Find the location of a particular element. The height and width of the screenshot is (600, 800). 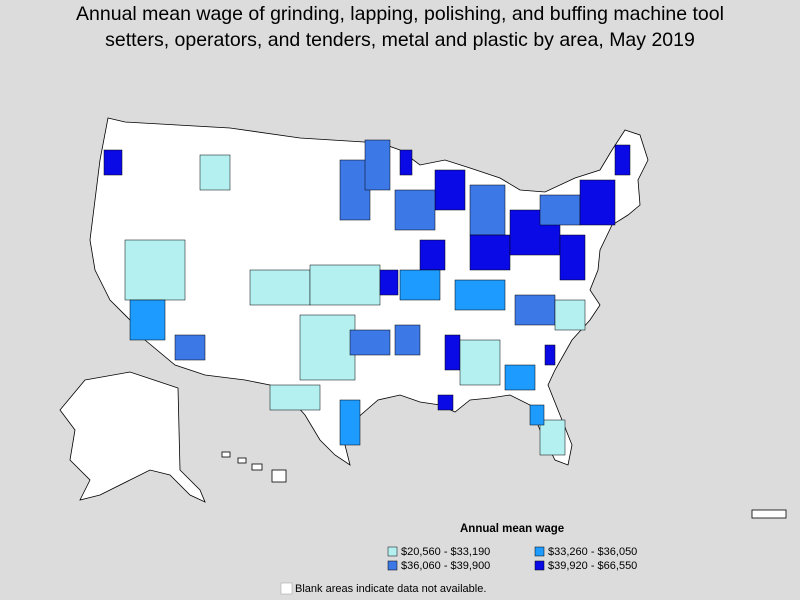

legend-label: $33,260 - $36,050 is located at coordinates (592, 552).